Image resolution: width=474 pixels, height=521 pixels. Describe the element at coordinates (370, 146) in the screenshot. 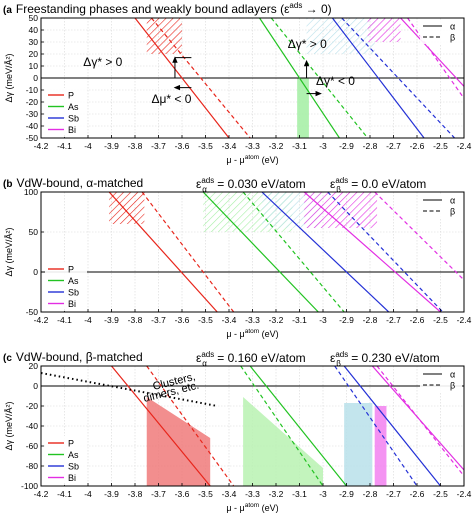

I see `x-tick-label: -2.8` at that location.